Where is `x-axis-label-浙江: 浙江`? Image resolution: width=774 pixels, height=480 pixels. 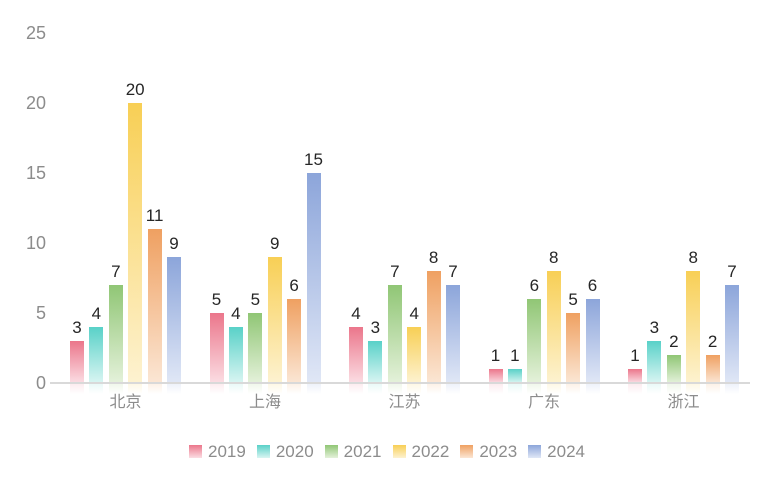 x-axis-label-浙江: 浙江 is located at coordinates (683, 402).